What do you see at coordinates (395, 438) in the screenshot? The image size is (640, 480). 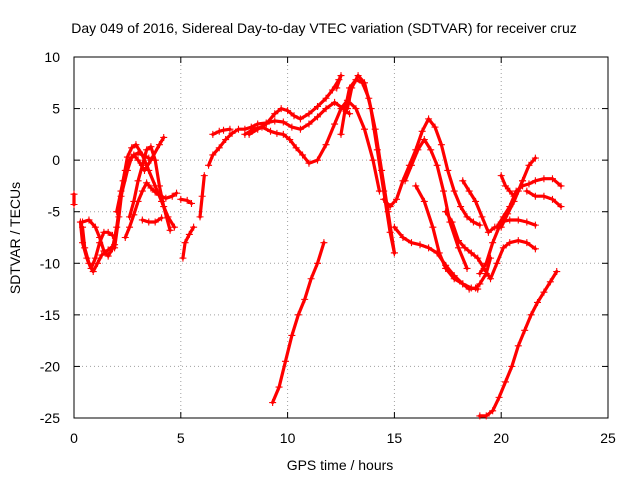 I see `x-tick-label: 15` at bounding box center [395, 438].